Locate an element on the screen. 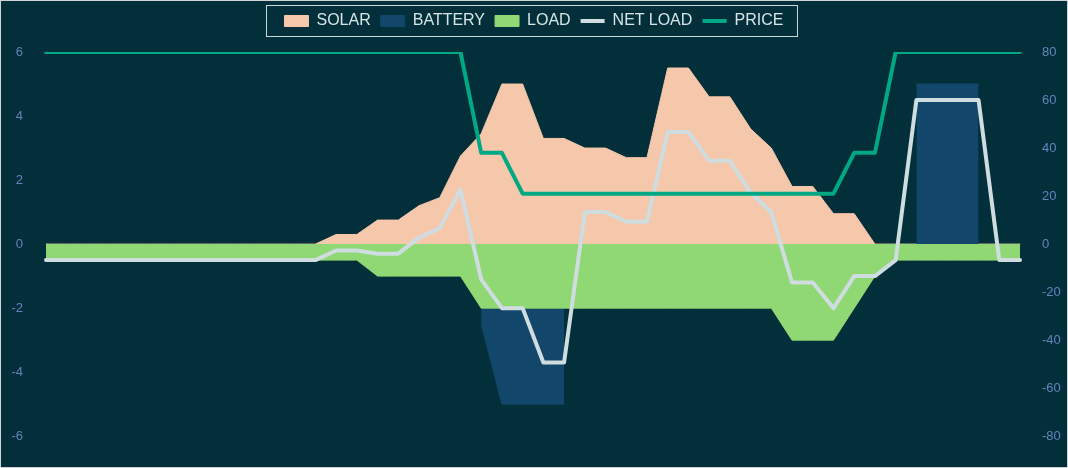 This screenshot has height=468, width=1068. y-tick-label: -2 is located at coordinates (17, 307).